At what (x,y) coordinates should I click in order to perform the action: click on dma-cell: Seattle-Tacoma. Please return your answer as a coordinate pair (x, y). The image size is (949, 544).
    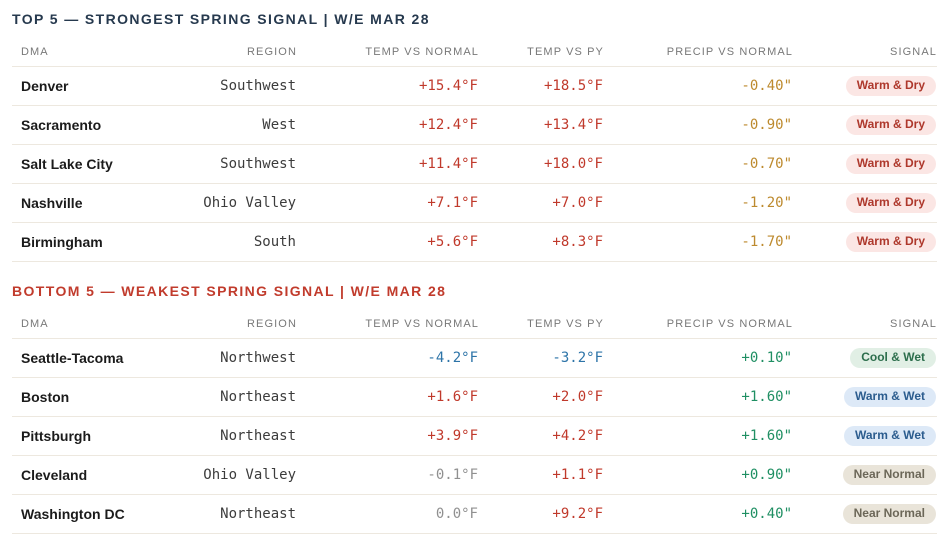
    Looking at the image, I should click on (72, 358).